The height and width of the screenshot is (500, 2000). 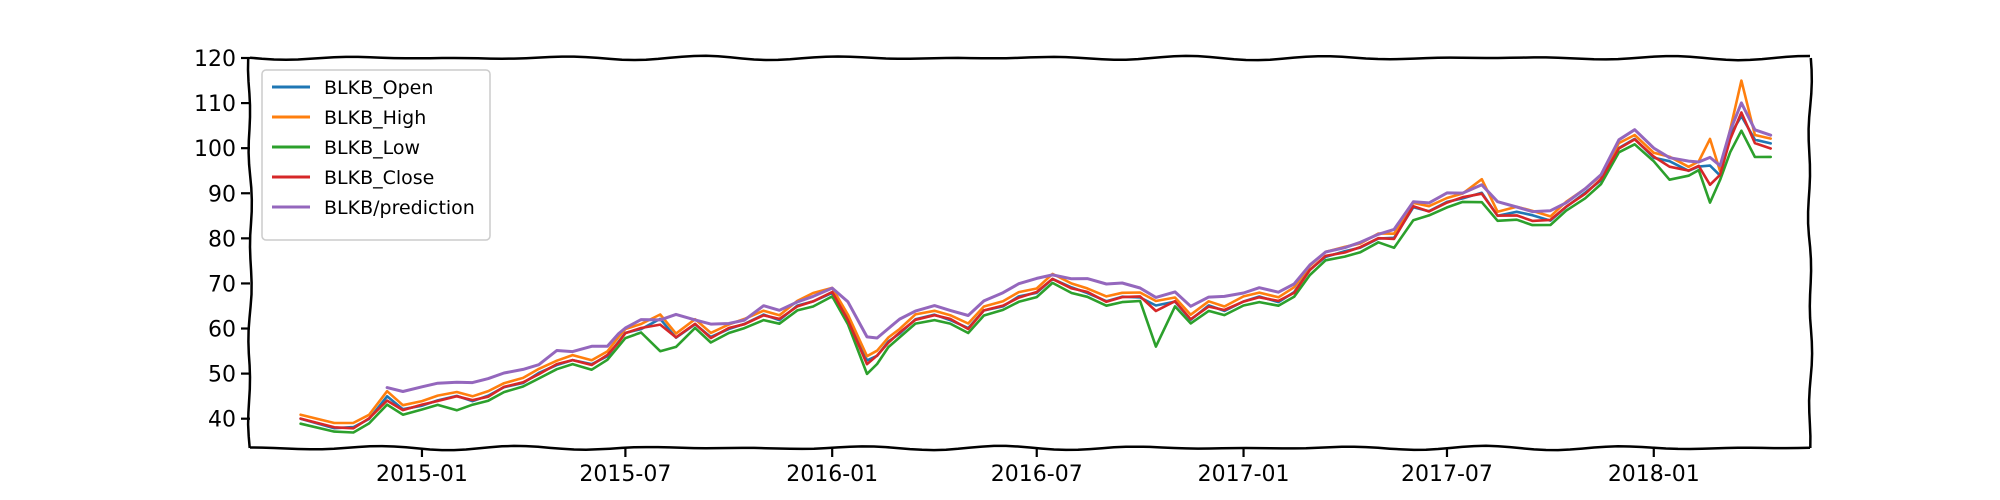 I want to click on x-tick-label: 2016-07, so click(x=1037, y=474).